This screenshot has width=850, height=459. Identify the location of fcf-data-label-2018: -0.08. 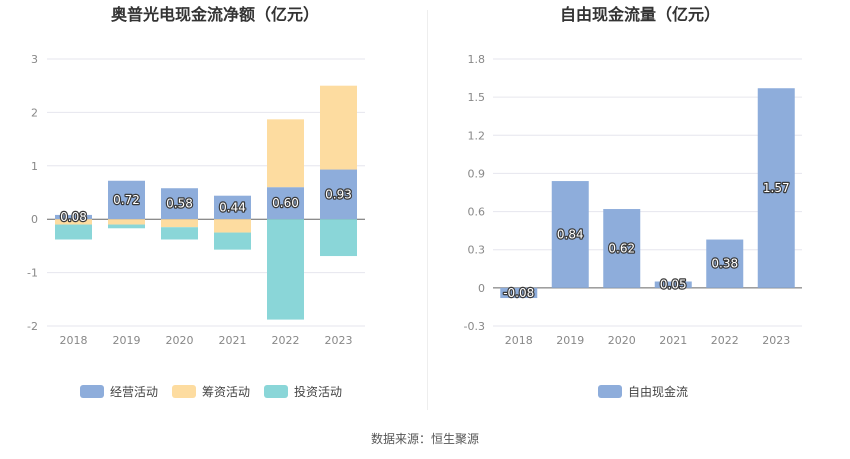
(518, 293).